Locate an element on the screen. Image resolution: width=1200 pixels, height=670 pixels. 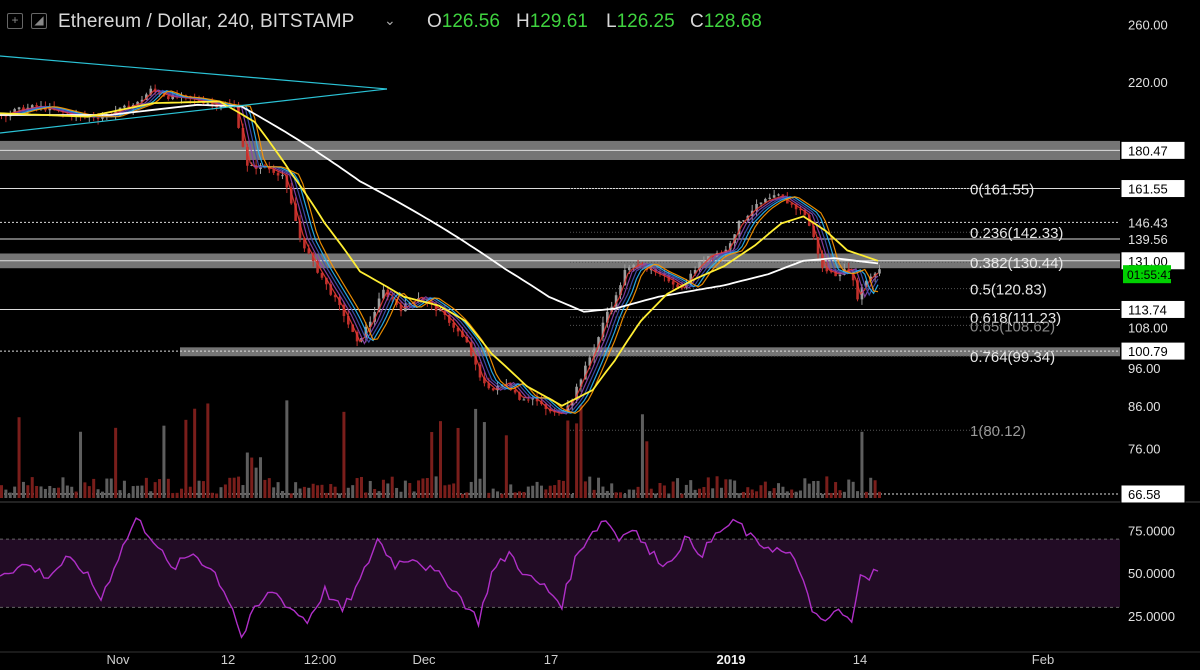
symbol-title: Ethereum / Dollar, 240, BITSTAMP is located at coordinates (206, 21).